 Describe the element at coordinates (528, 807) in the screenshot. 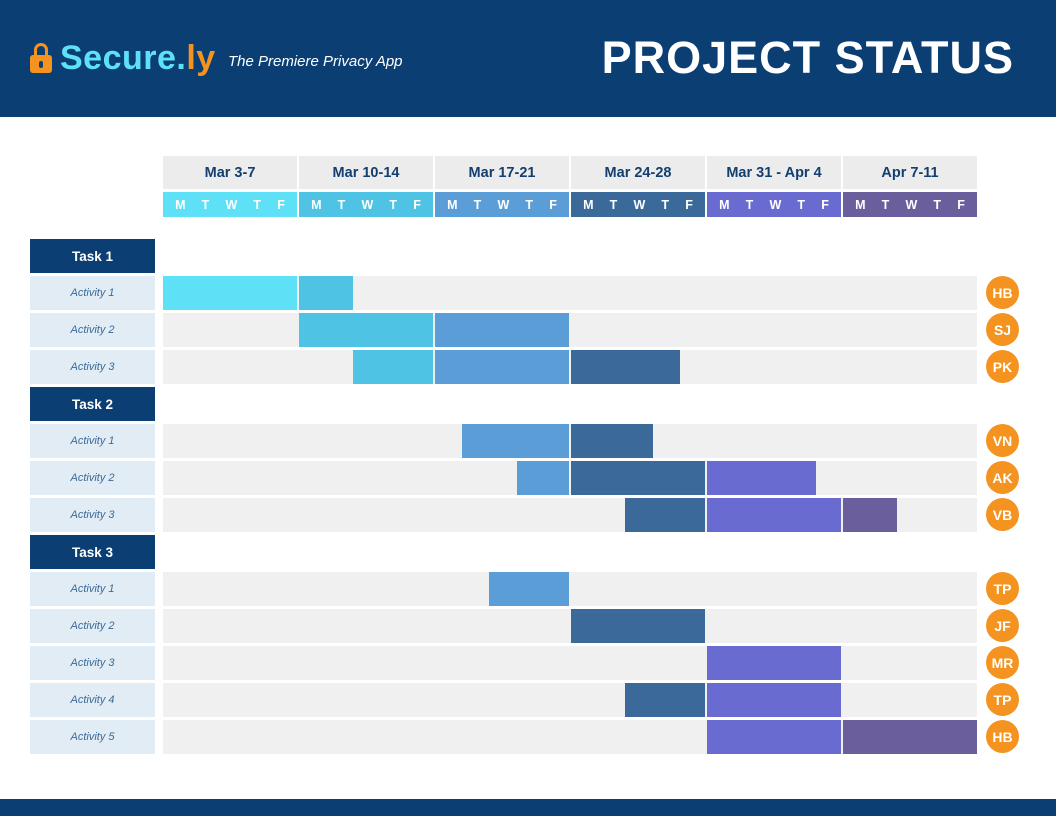

I see `page-footer` at that location.